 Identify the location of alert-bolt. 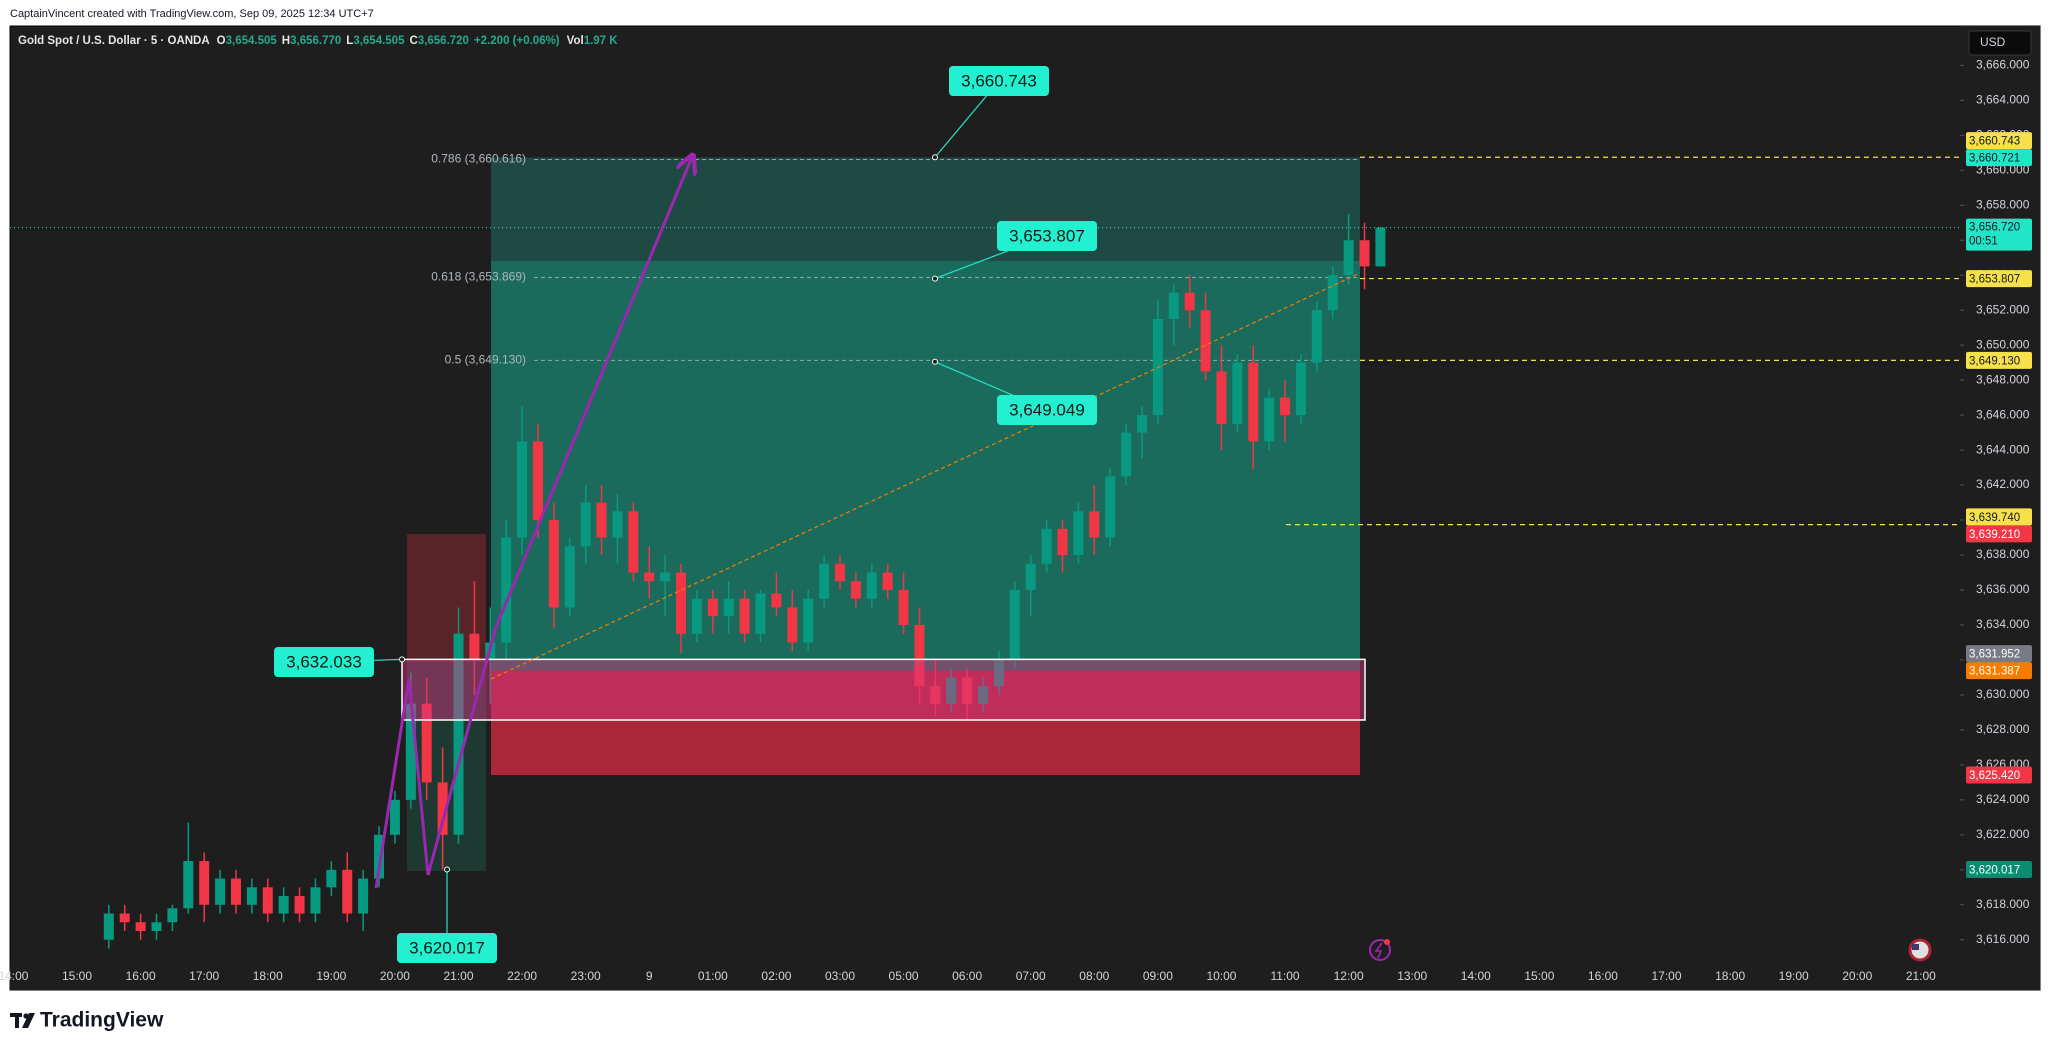
(1378, 950).